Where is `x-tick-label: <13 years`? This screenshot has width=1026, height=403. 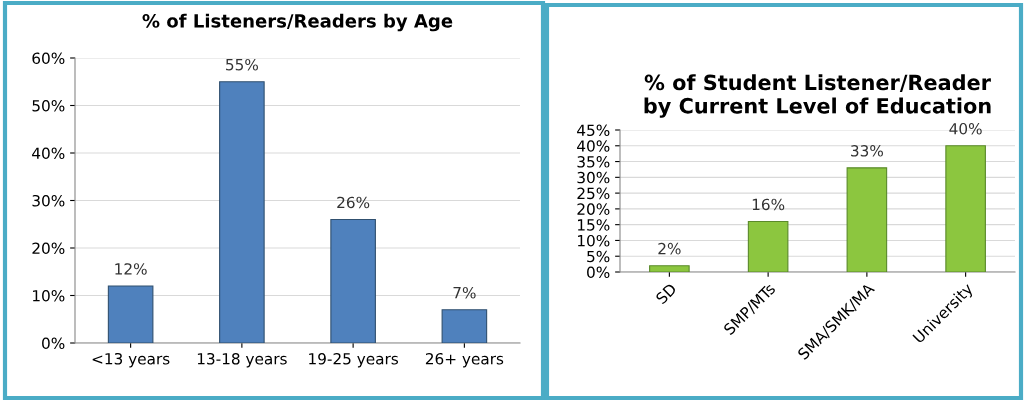
x-tick-label: <13 years is located at coordinates (131, 360).